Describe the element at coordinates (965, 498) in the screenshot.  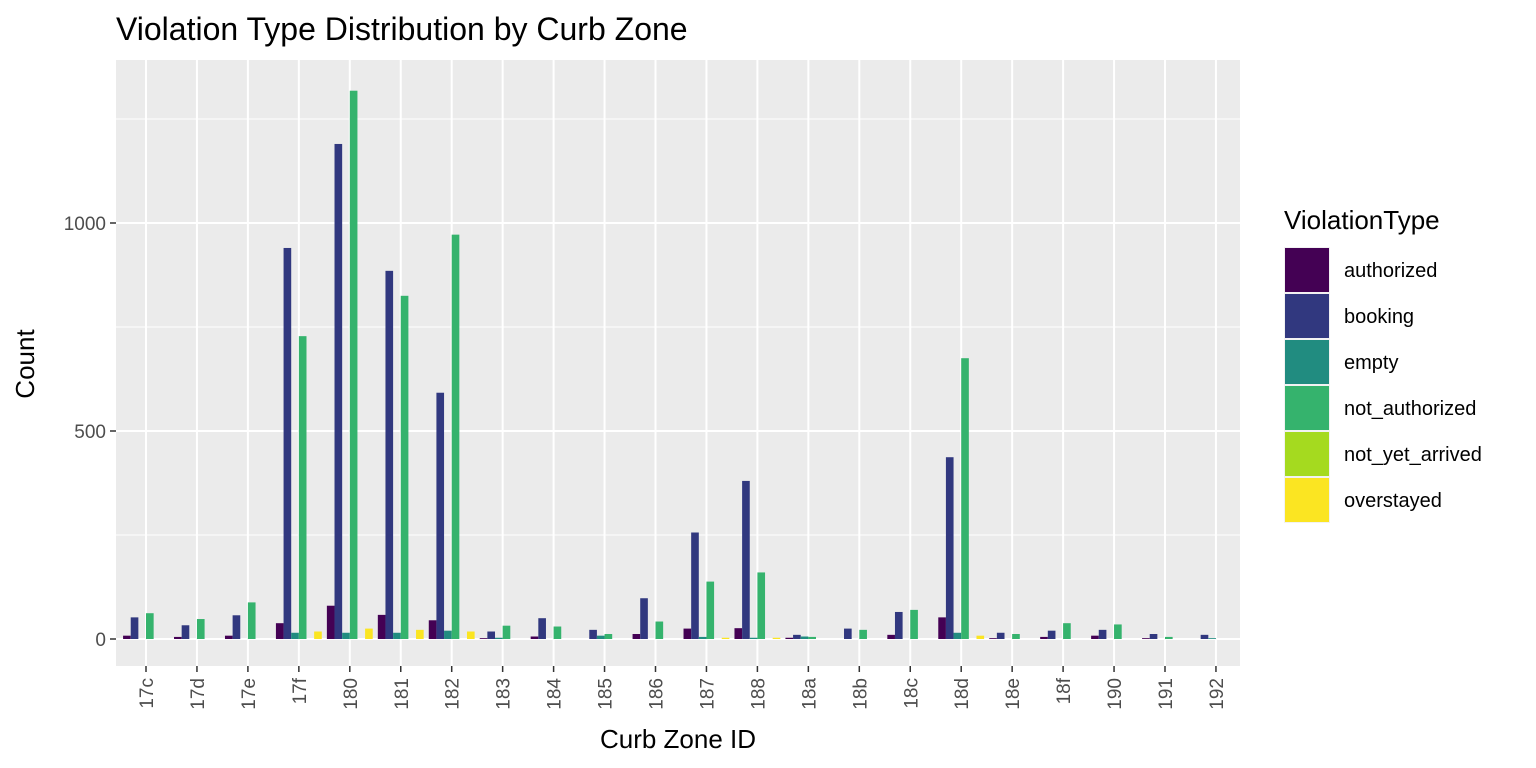
I see `bar-not_authorized-18d` at that location.